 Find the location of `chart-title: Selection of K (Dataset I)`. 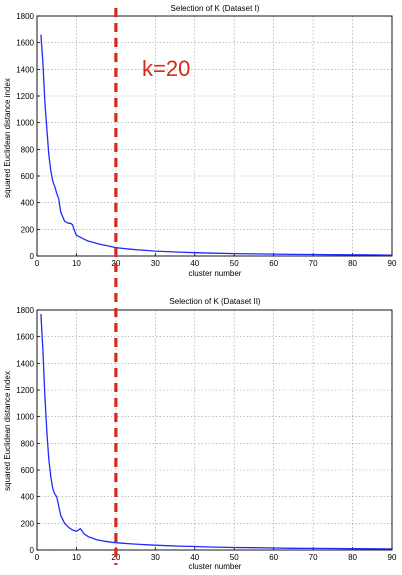

chart-title: Selection of K (Dataset I) is located at coordinates (215, 8).